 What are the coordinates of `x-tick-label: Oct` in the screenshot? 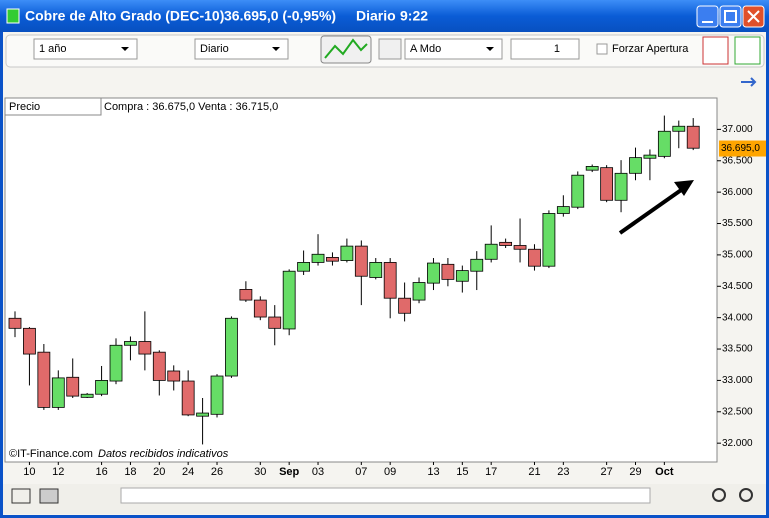 It's located at (664, 472).